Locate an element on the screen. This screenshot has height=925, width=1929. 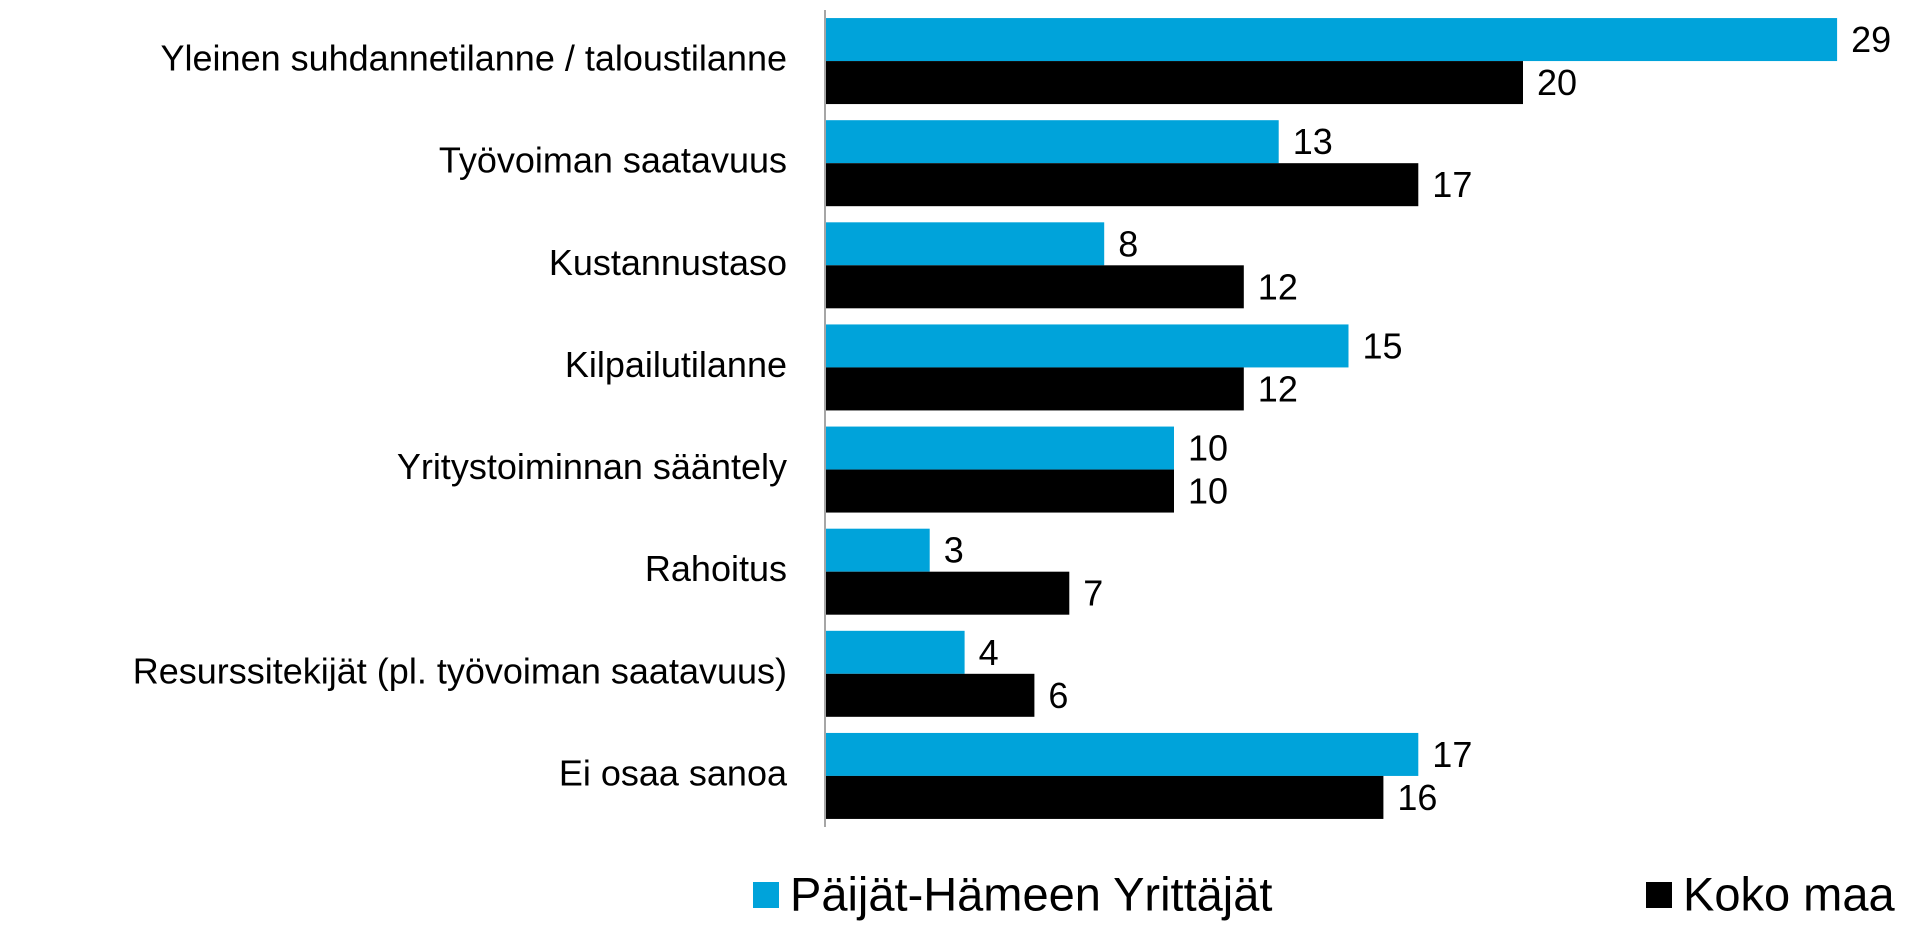
data-label: 8 is located at coordinates (1128, 243).